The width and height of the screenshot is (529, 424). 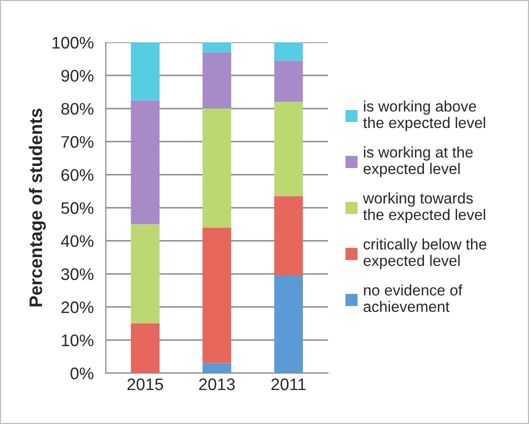 What do you see at coordinates (418, 162) in the screenshot?
I see `legend-label: is working at the expected level` at bounding box center [418, 162].